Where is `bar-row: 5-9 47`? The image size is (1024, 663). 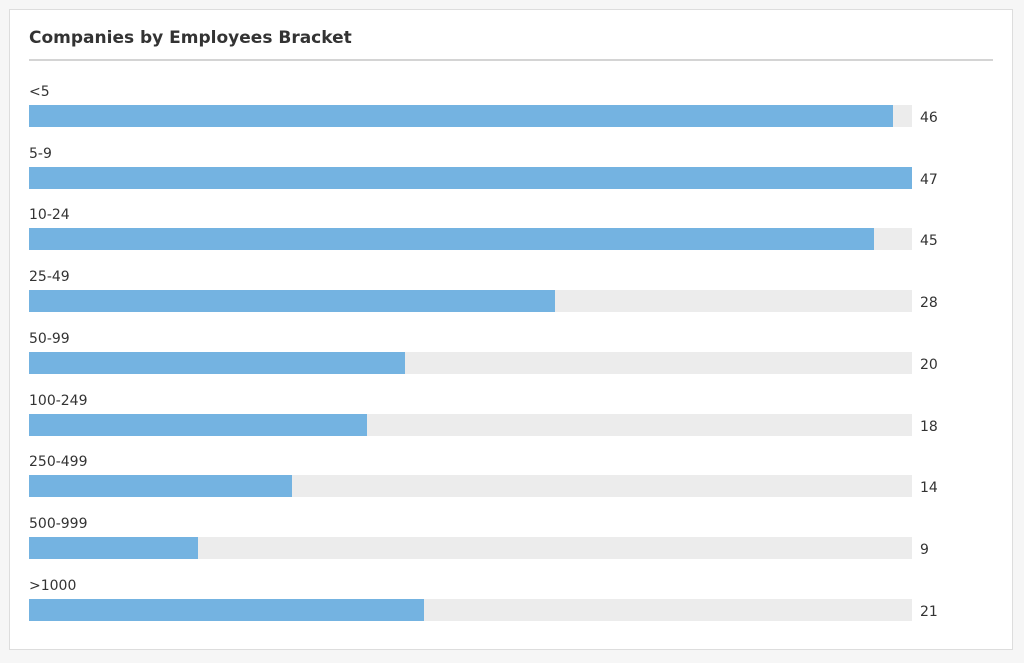 bar-row: 5-9 47 is located at coordinates (511, 174).